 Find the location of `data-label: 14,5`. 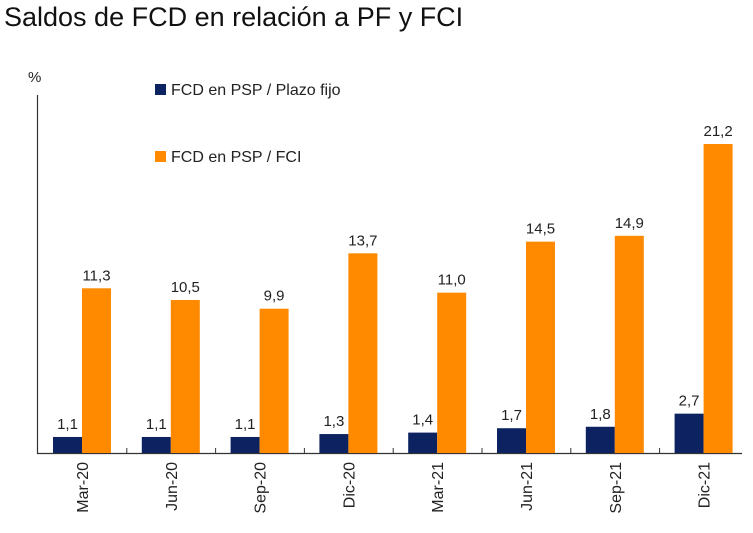

data-label: 14,5 is located at coordinates (540, 229).